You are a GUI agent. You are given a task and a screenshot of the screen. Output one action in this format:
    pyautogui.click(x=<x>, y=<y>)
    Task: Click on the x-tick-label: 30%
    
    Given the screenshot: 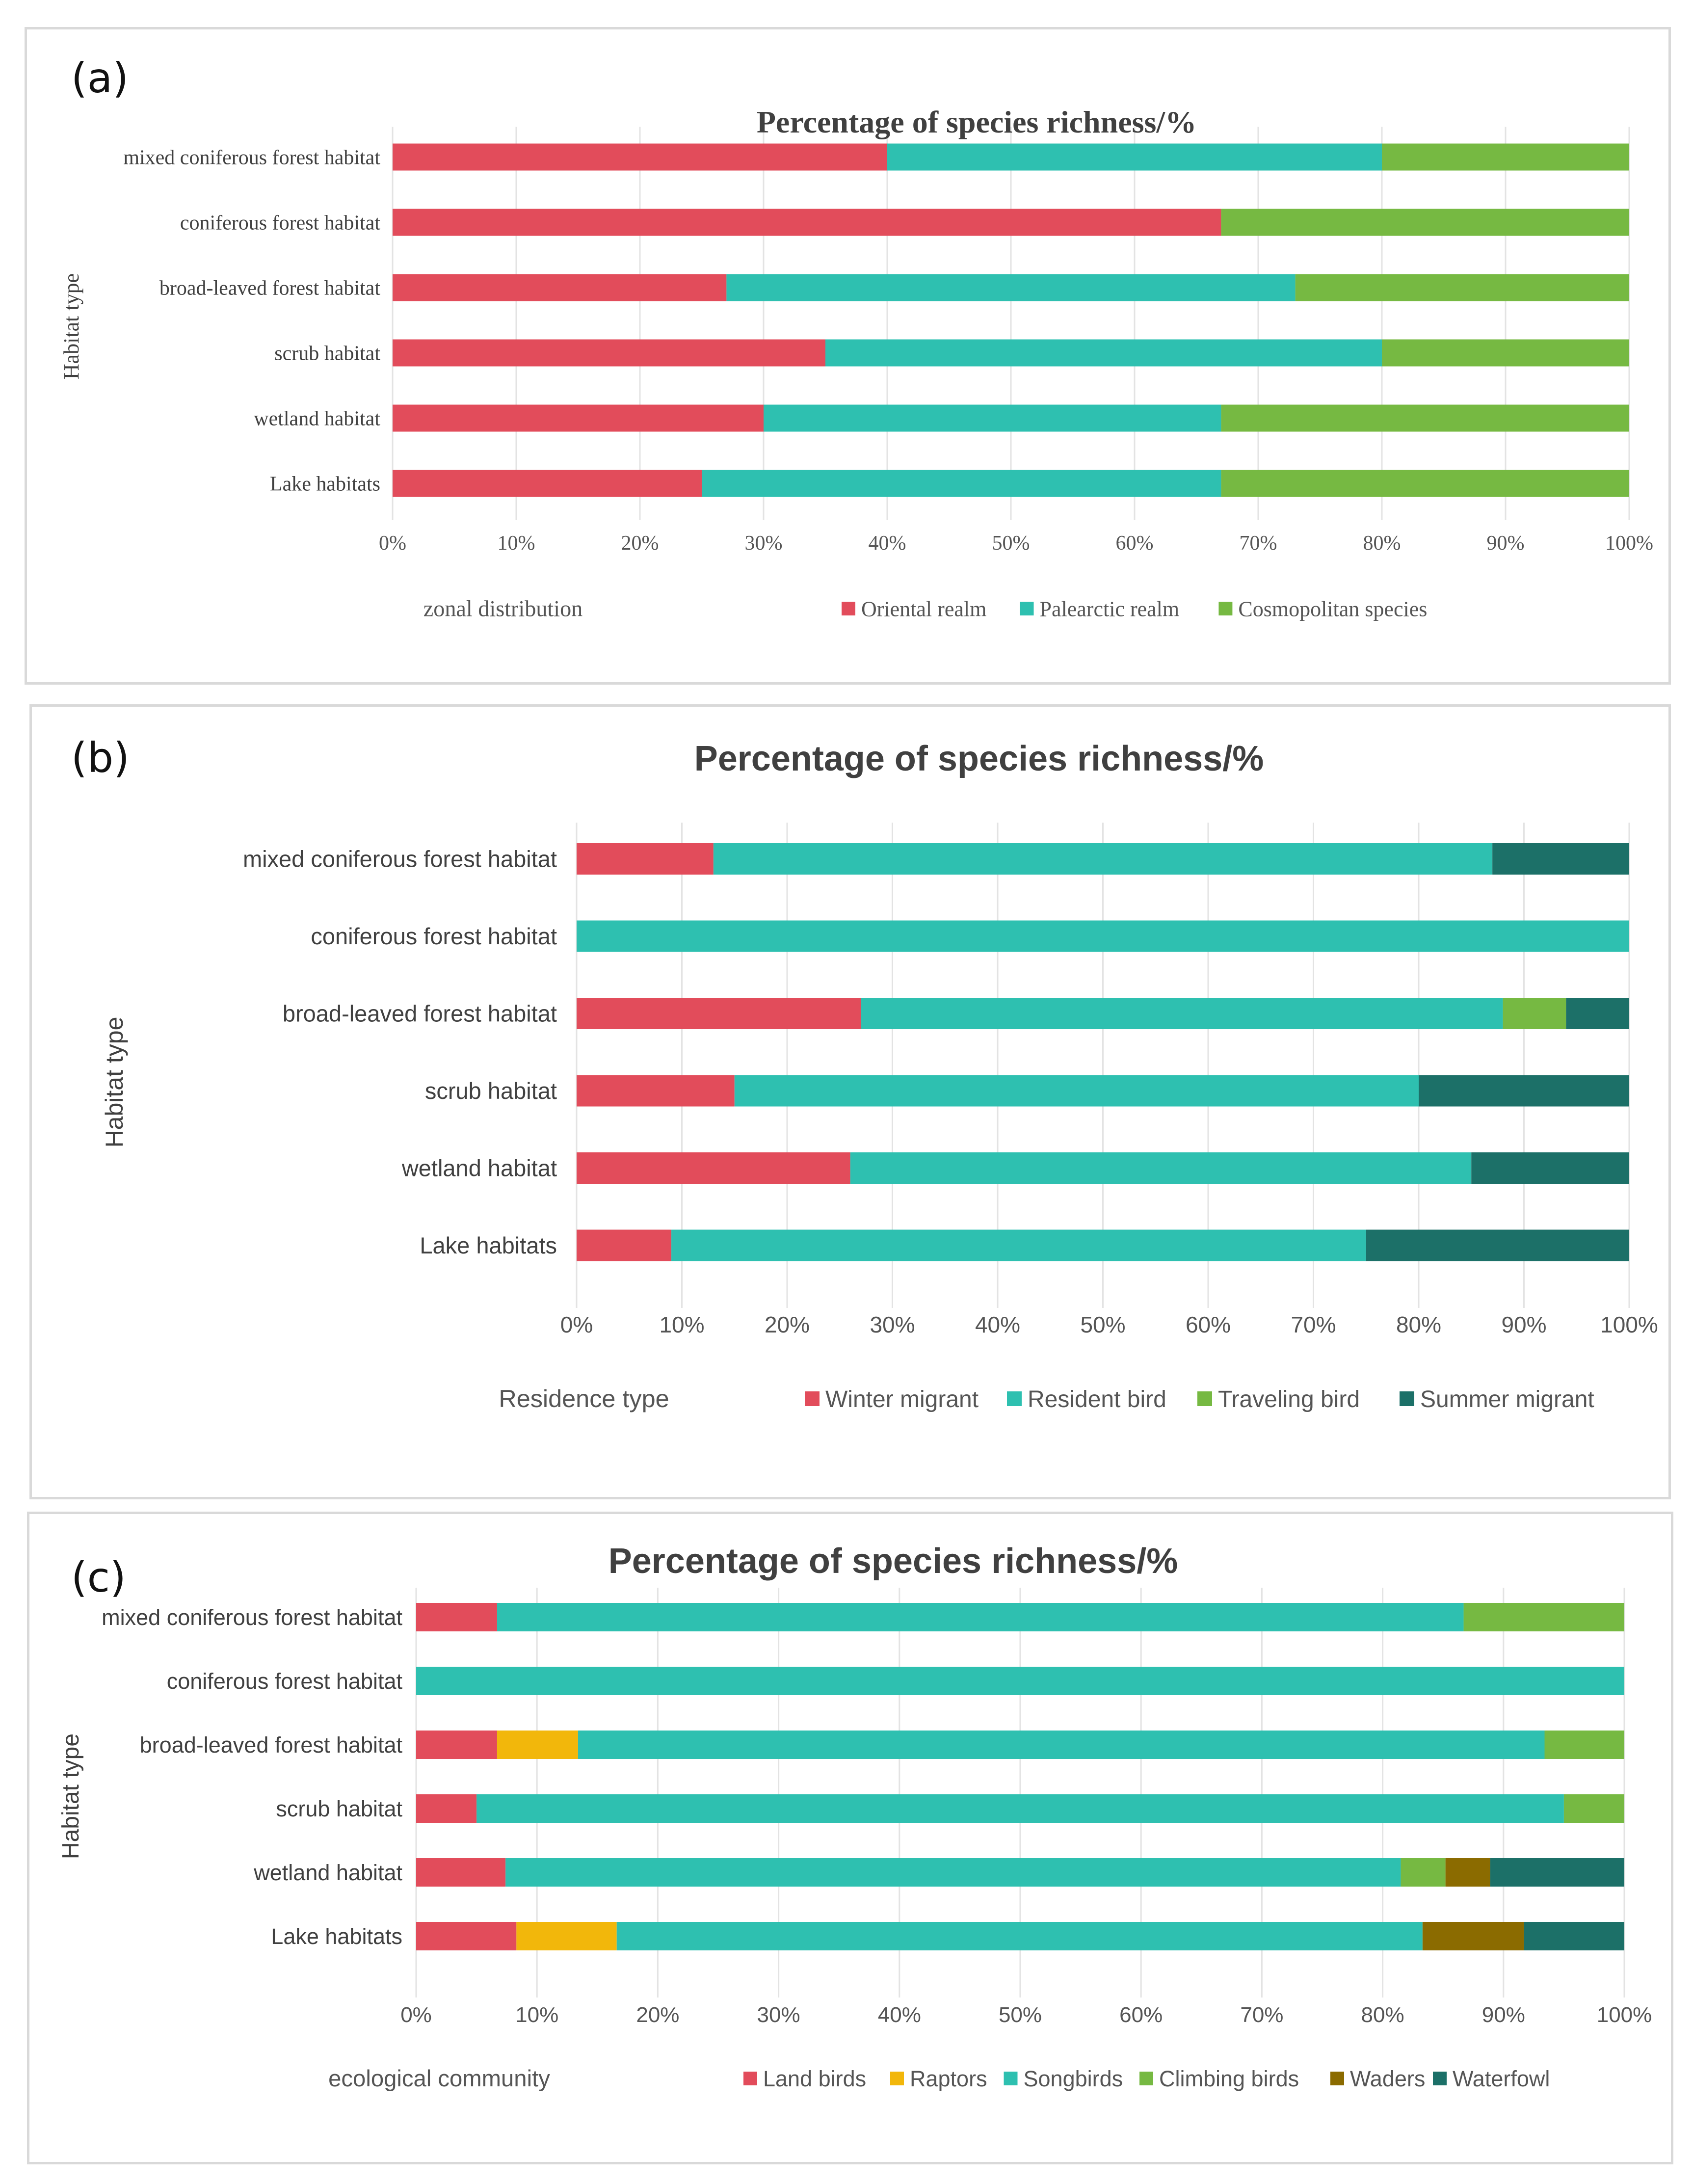 What is the action you would take?
    pyautogui.click(x=892, y=1324)
    